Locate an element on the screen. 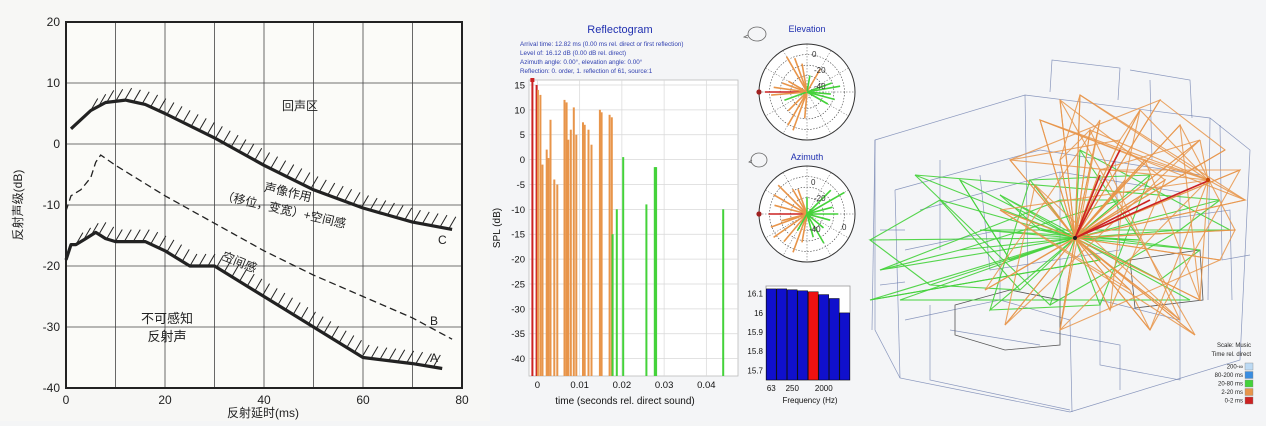 The image size is (1266, 426). frequency-x-axis-title: Frequency (Hz) is located at coordinates (809, 400).